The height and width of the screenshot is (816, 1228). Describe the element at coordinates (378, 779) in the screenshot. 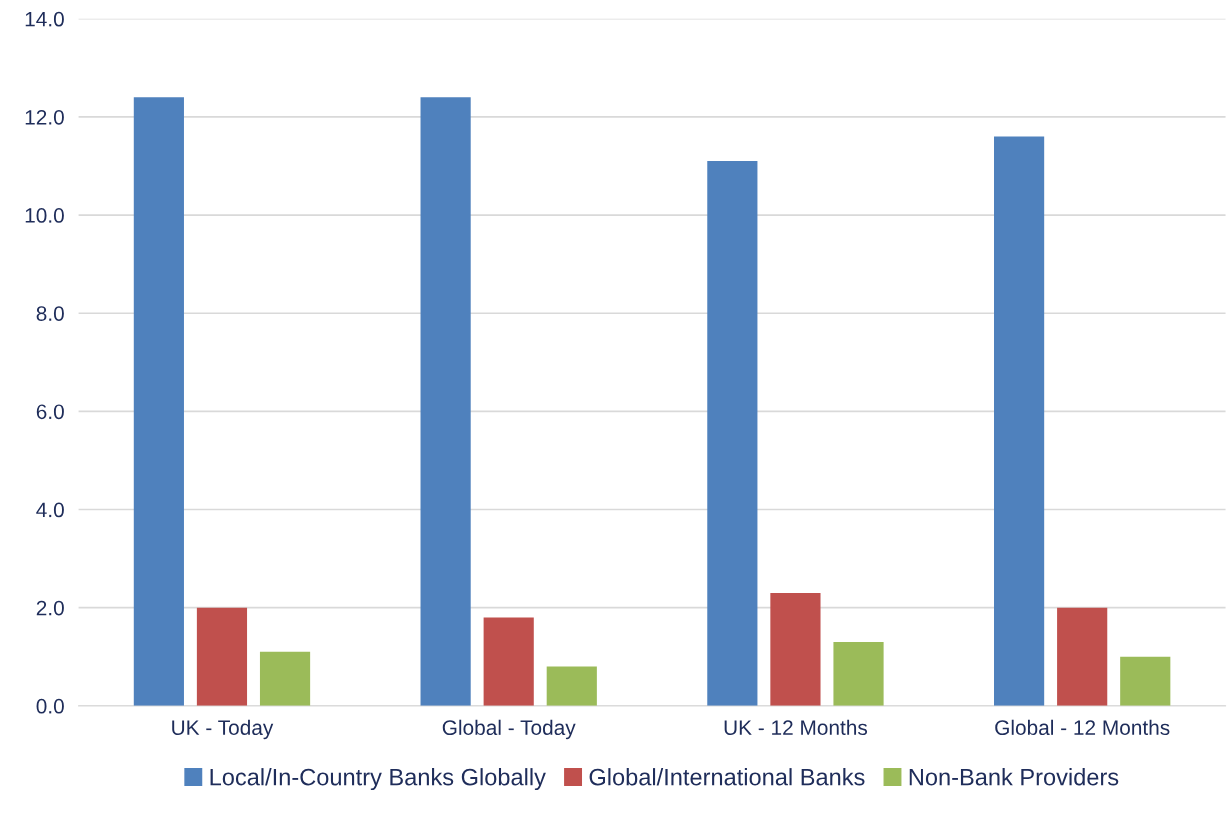

I see `legend-label: Local/In-Country Banks Globally` at that location.